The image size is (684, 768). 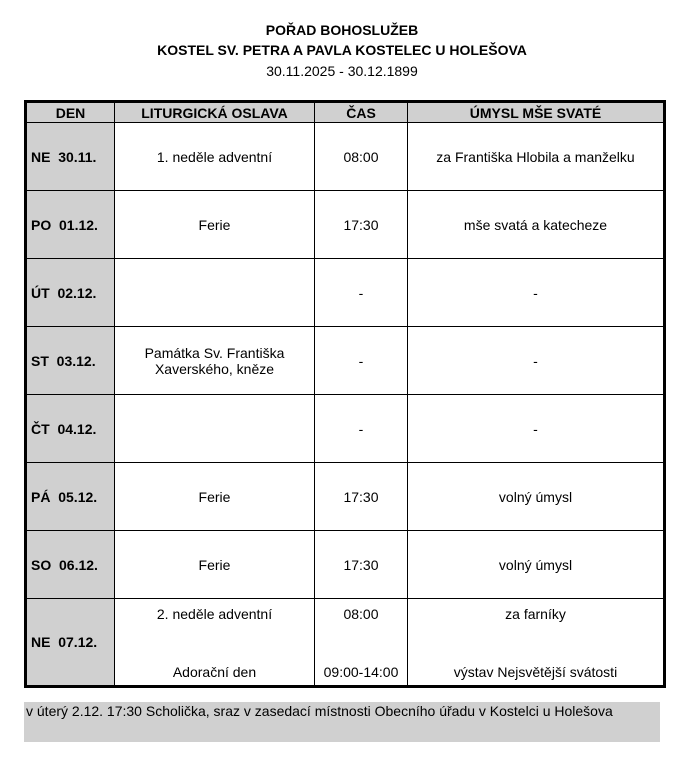 What do you see at coordinates (70, 496) in the screenshot?
I see `day-cell: PÁ 05.12.` at bounding box center [70, 496].